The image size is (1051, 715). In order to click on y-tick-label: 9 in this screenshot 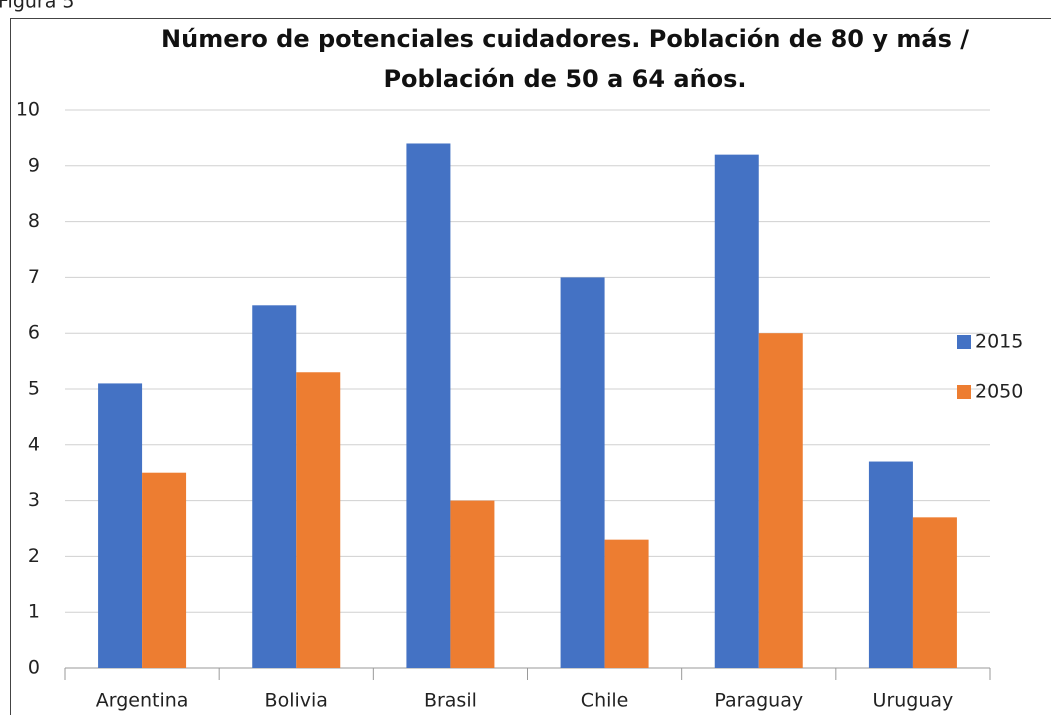, I will do `click(34, 165)`.